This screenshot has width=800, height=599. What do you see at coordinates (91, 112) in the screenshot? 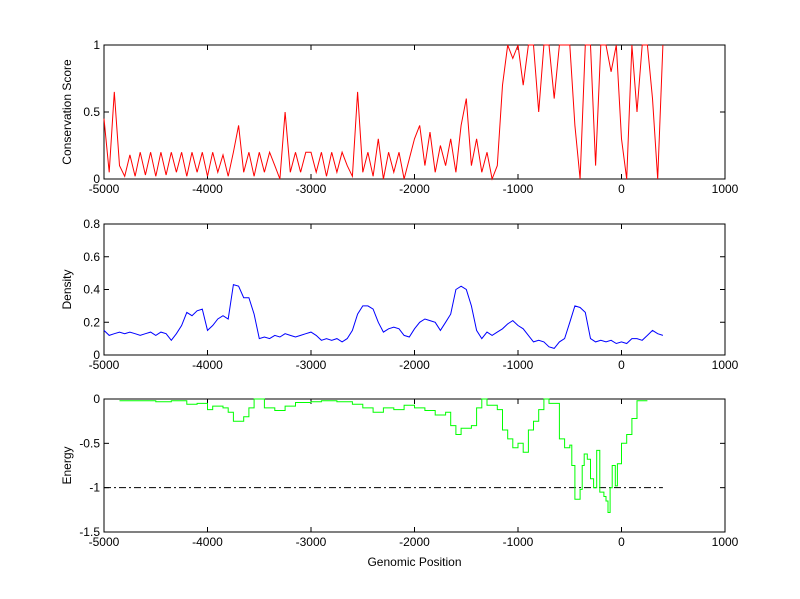
I see `y-tick-label: 0.5` at bounding box center [91, 112].